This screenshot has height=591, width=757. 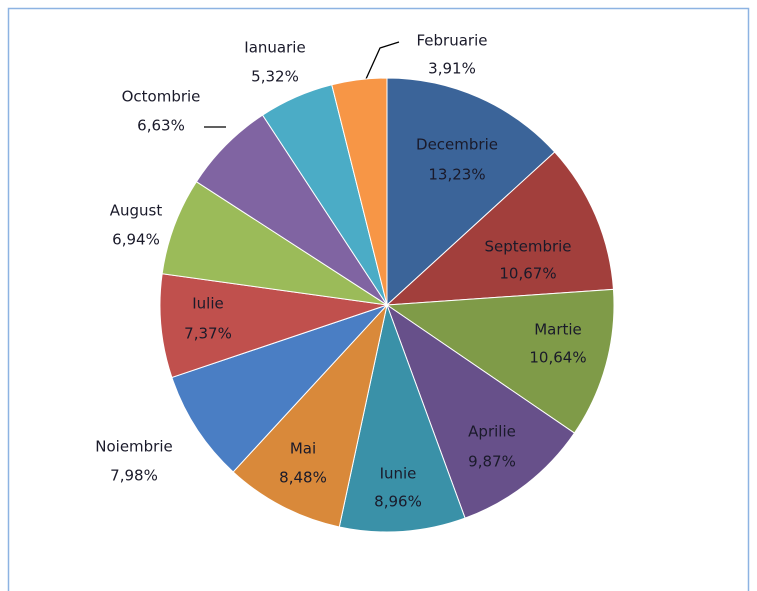 I want to click on slice-value-label: 6,94%, so click(x=136, y=240).